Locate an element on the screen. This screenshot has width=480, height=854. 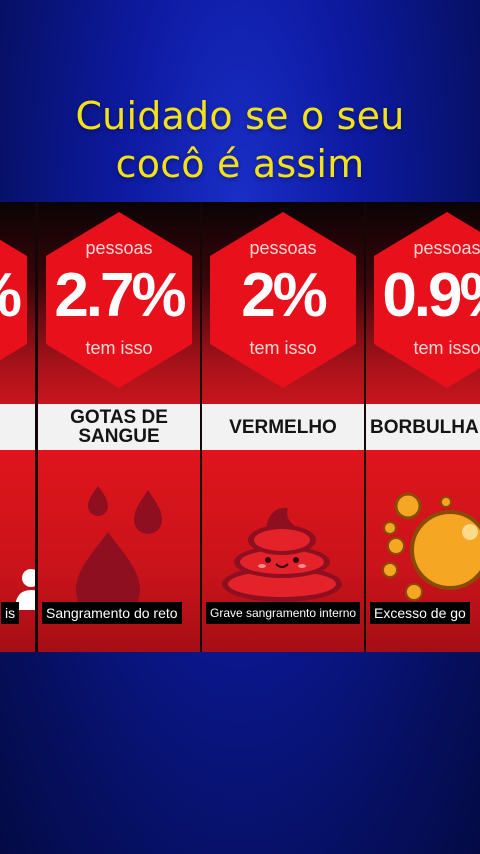
bubbles-icon is located at coordinates (431, 546).